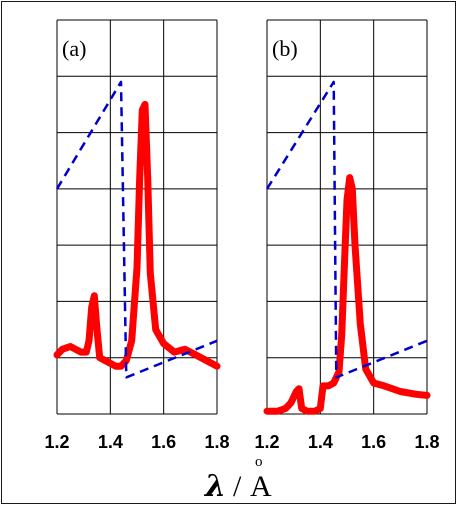 This screenshot has width=459, height=507. What do you see at coordinates (56, 442) in the screenshot?
I see `panel-a-x-tick-label: 1.2` at bounding box center [56, 442].